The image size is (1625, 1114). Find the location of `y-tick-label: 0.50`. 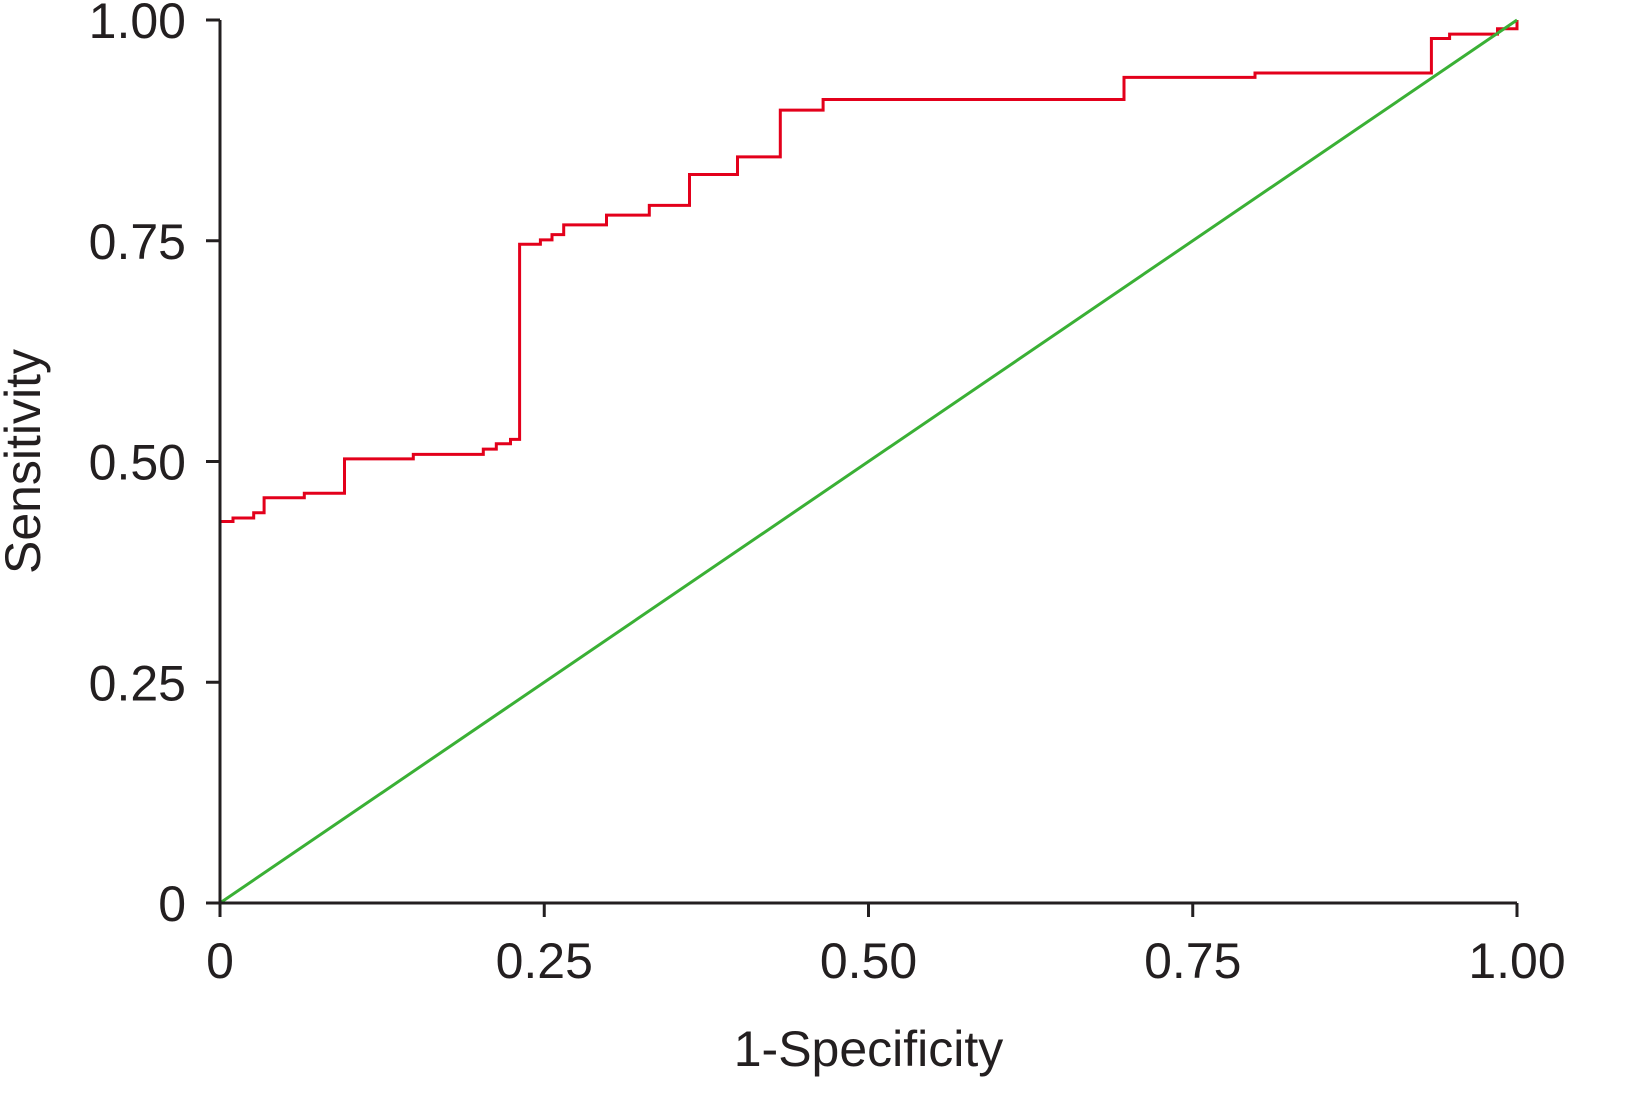

y-tick-label: 0.50 is located at coordinates (137, 463).